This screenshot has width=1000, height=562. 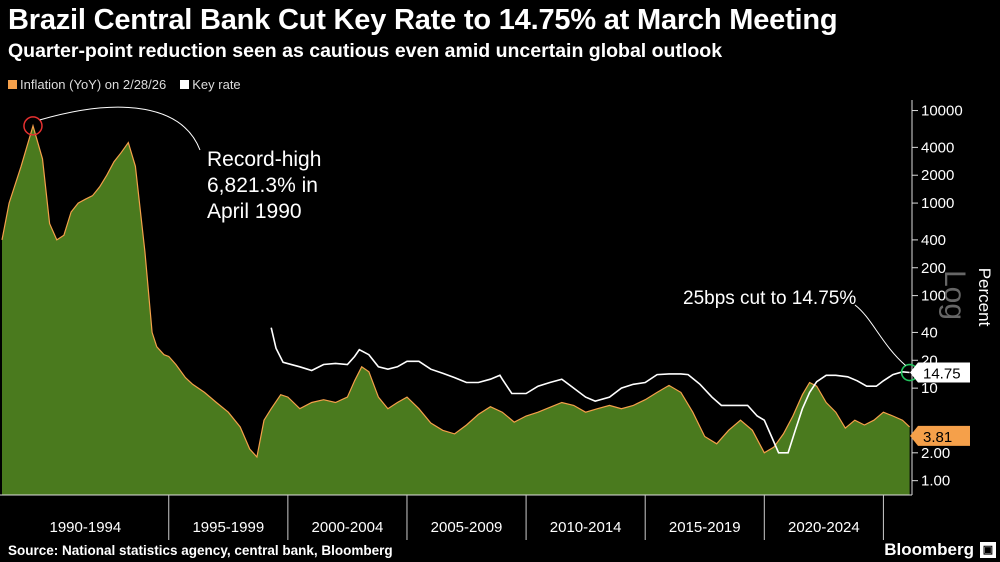 What do you see at coordinates (935, 481) in the screenshot?
I see `y-tick-label: 1.00` at bounding box center [935, 481].